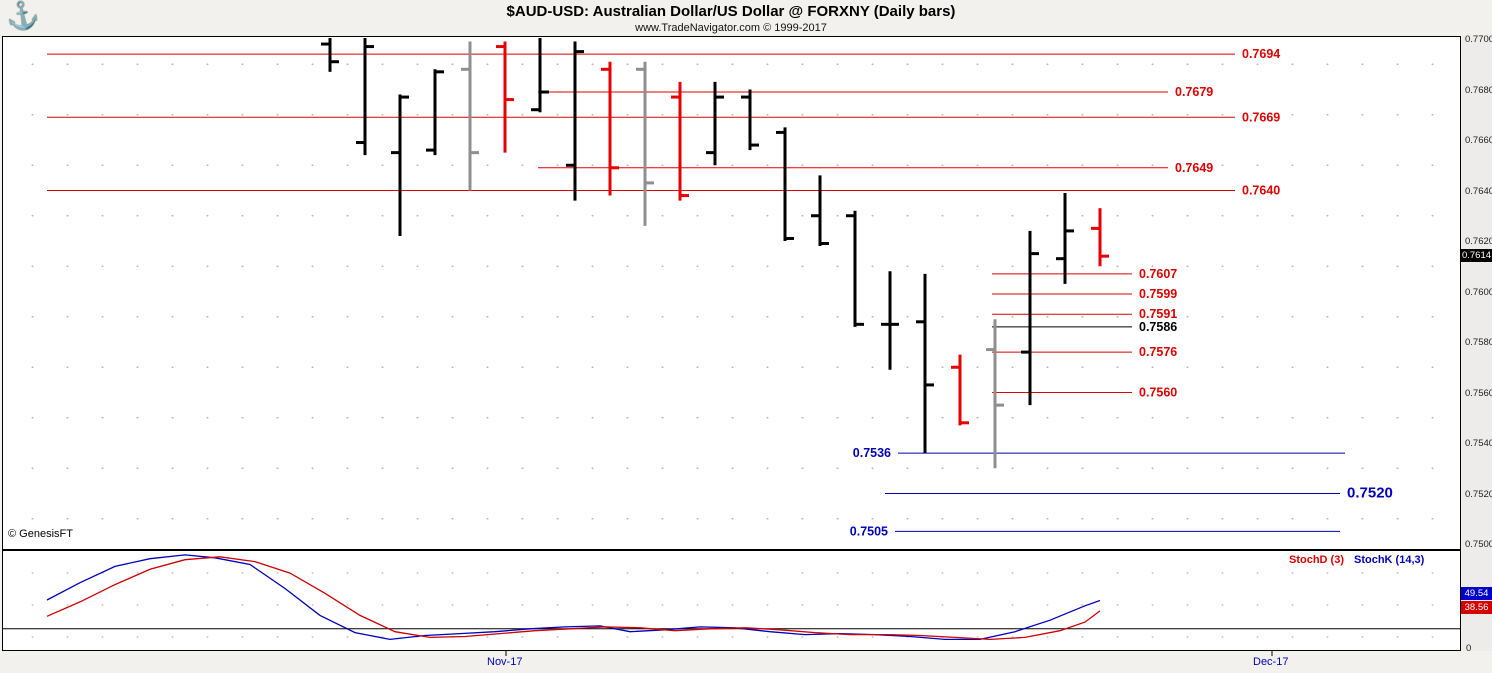 The image size is (1492, 673). What do you see at coordinates (1476, 256) in the screenshot?
I see `last-price-badge: 0.7614` at bounding box center [1476, 256].